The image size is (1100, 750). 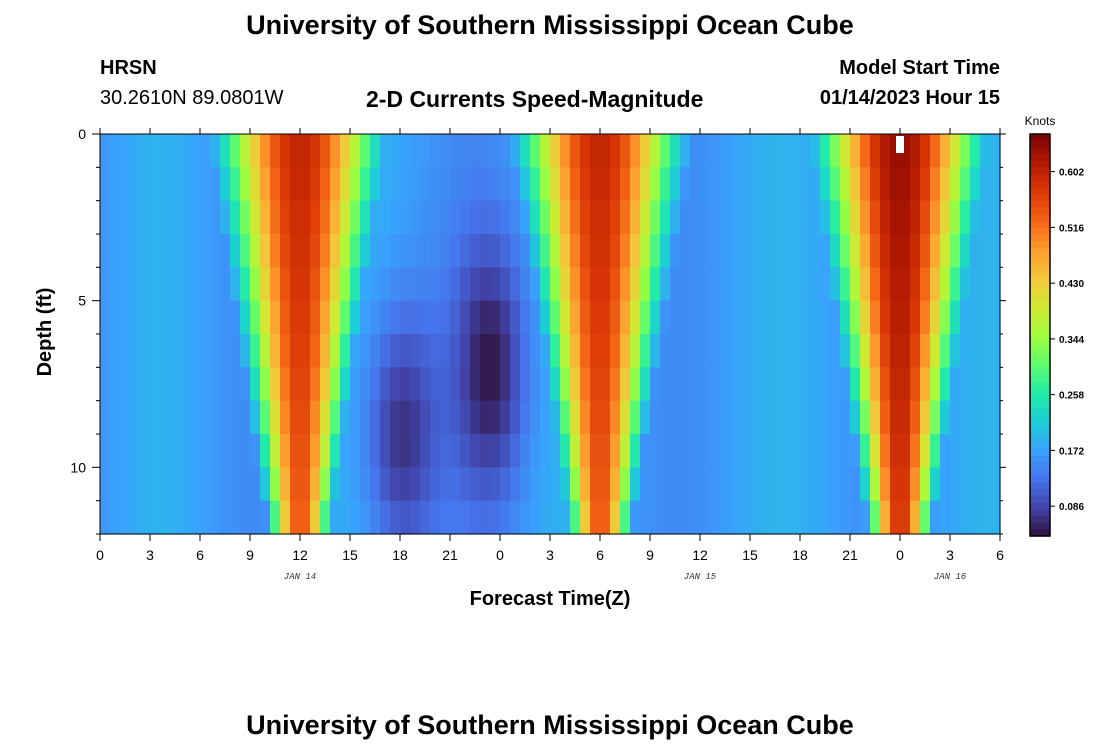 What do you see at coordinates (400, 555) in the screenshot?
I see `x-tick-label: 18` at bounding box center [400, 555].